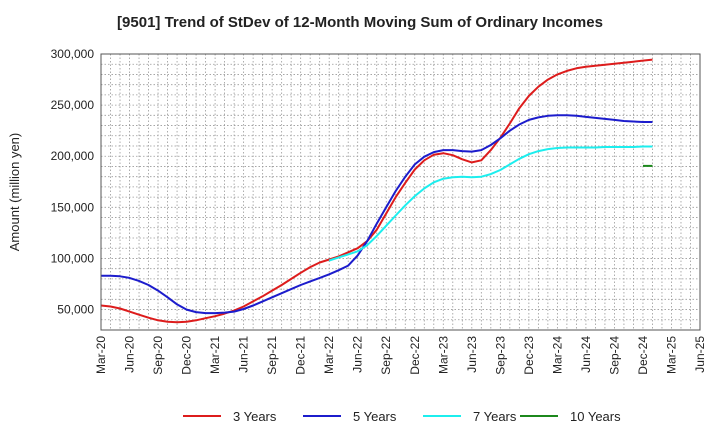 Image resolution: width=720 pixels, height=440 pixels. What do you see at coordinates (73, 258) in the screenshot?
I see `y-tick-label: 100,000` at bounding box center [73, 258].